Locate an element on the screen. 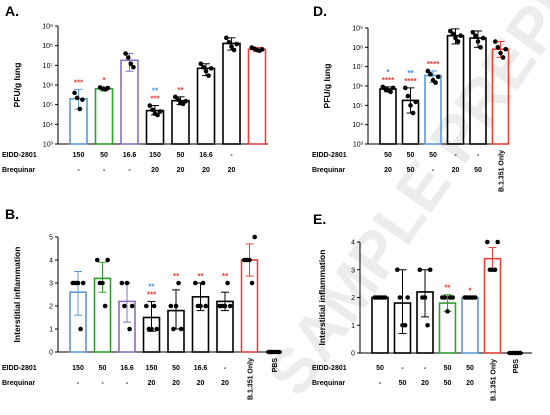 The image size is (550, 415). panel-label: D. is located at coordinates (320, 11).